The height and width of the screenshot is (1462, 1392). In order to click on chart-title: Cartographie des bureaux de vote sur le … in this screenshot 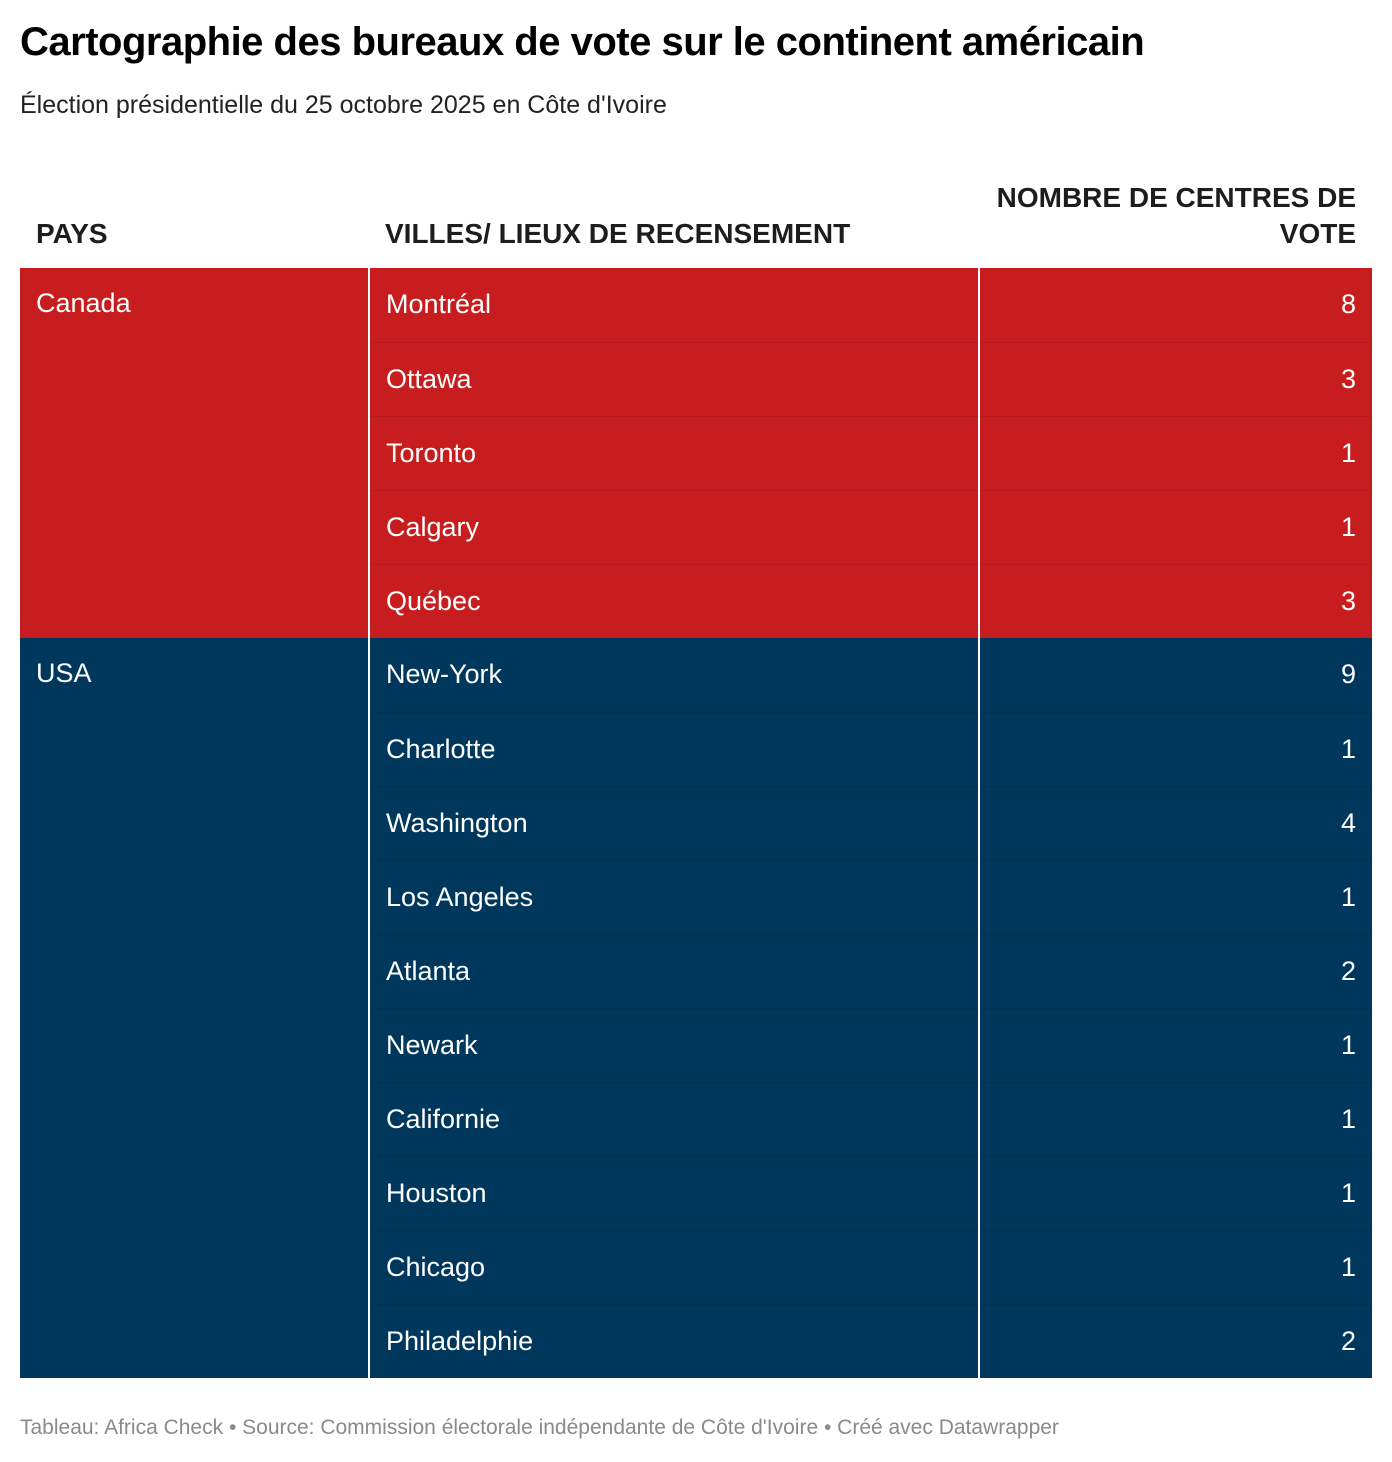, I will do `click(582, 42)`.